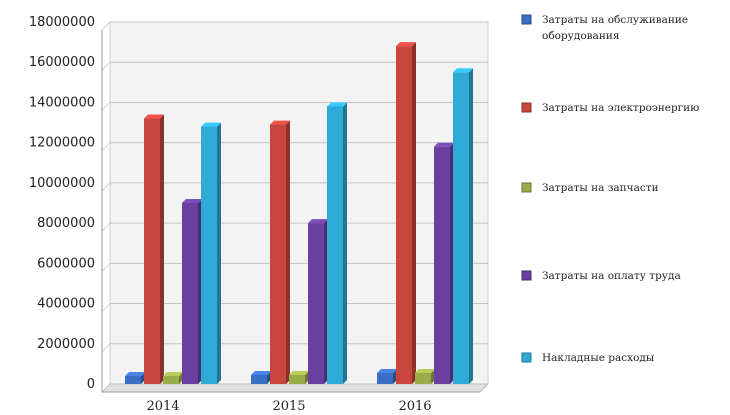 Image resolution: width=730 pixels, height=415 pixels. Describe the element at coordinates (620, 108) in the screenshot. I see `legend-label: Затраты на электроэнергию` at that location.